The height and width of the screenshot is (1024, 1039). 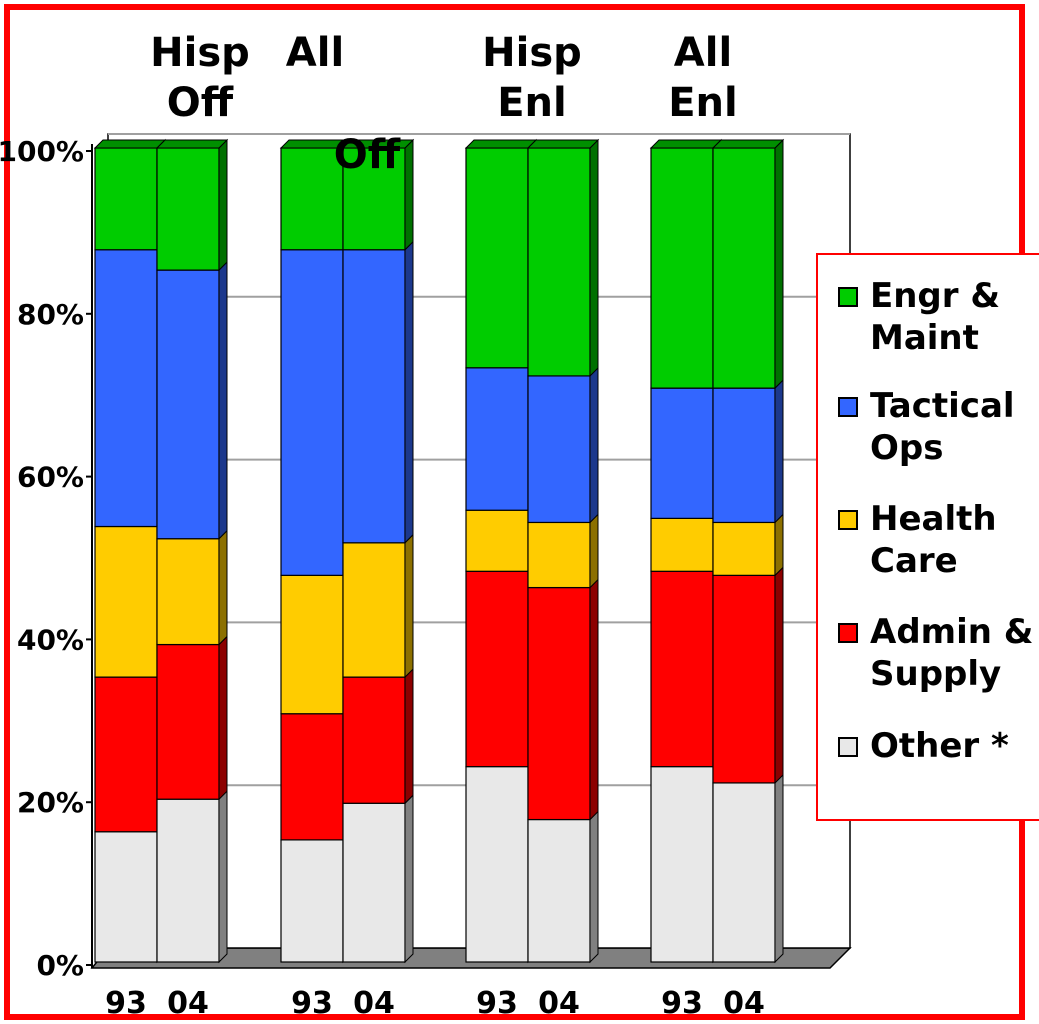 What do you see at coordinates (435, 1003) in the screenshot?
I see `x-axis: 93 04 93 04 93 04 93 04` at bounding box center [435, 1003].